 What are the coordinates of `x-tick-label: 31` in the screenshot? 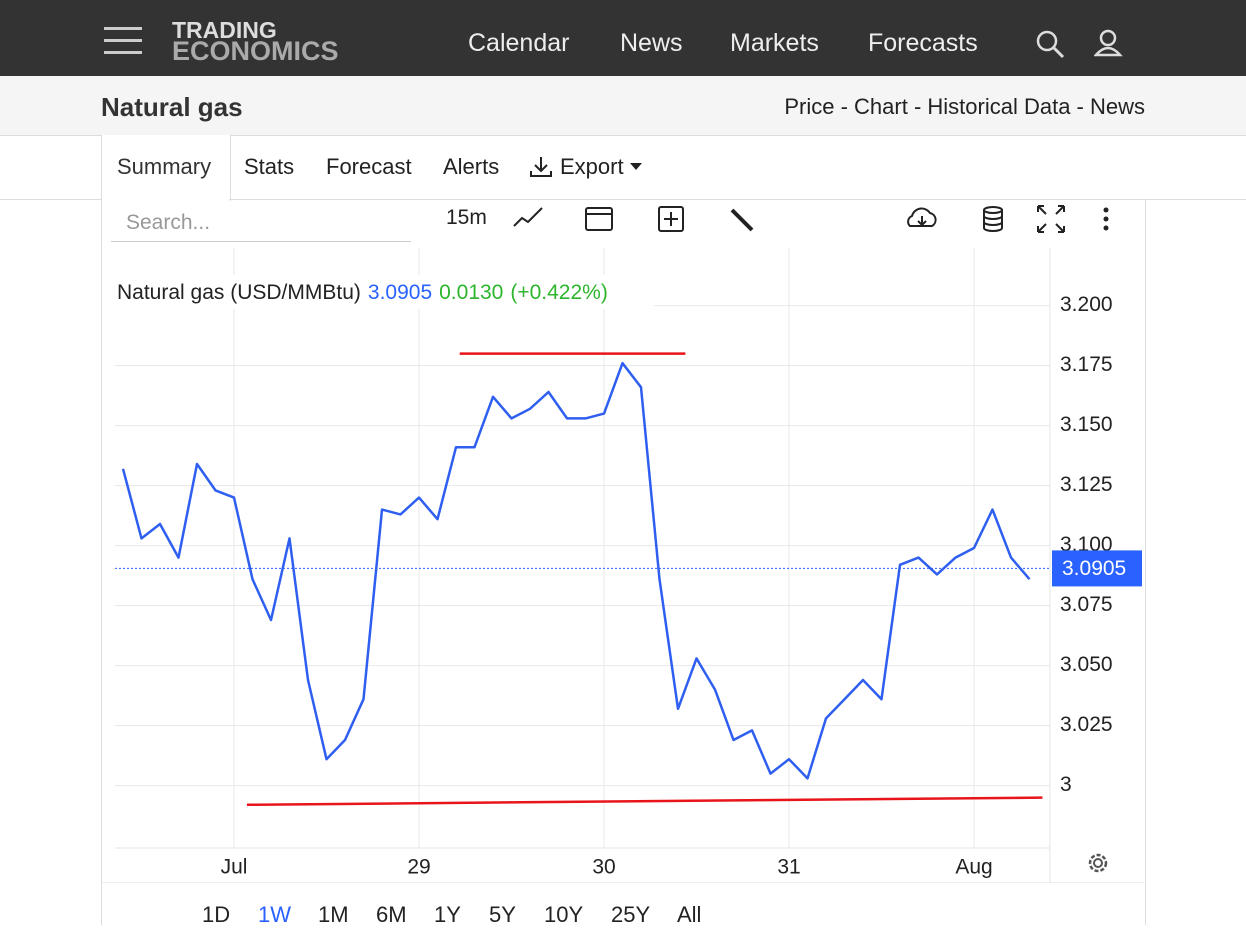 It's located at (788, 867).